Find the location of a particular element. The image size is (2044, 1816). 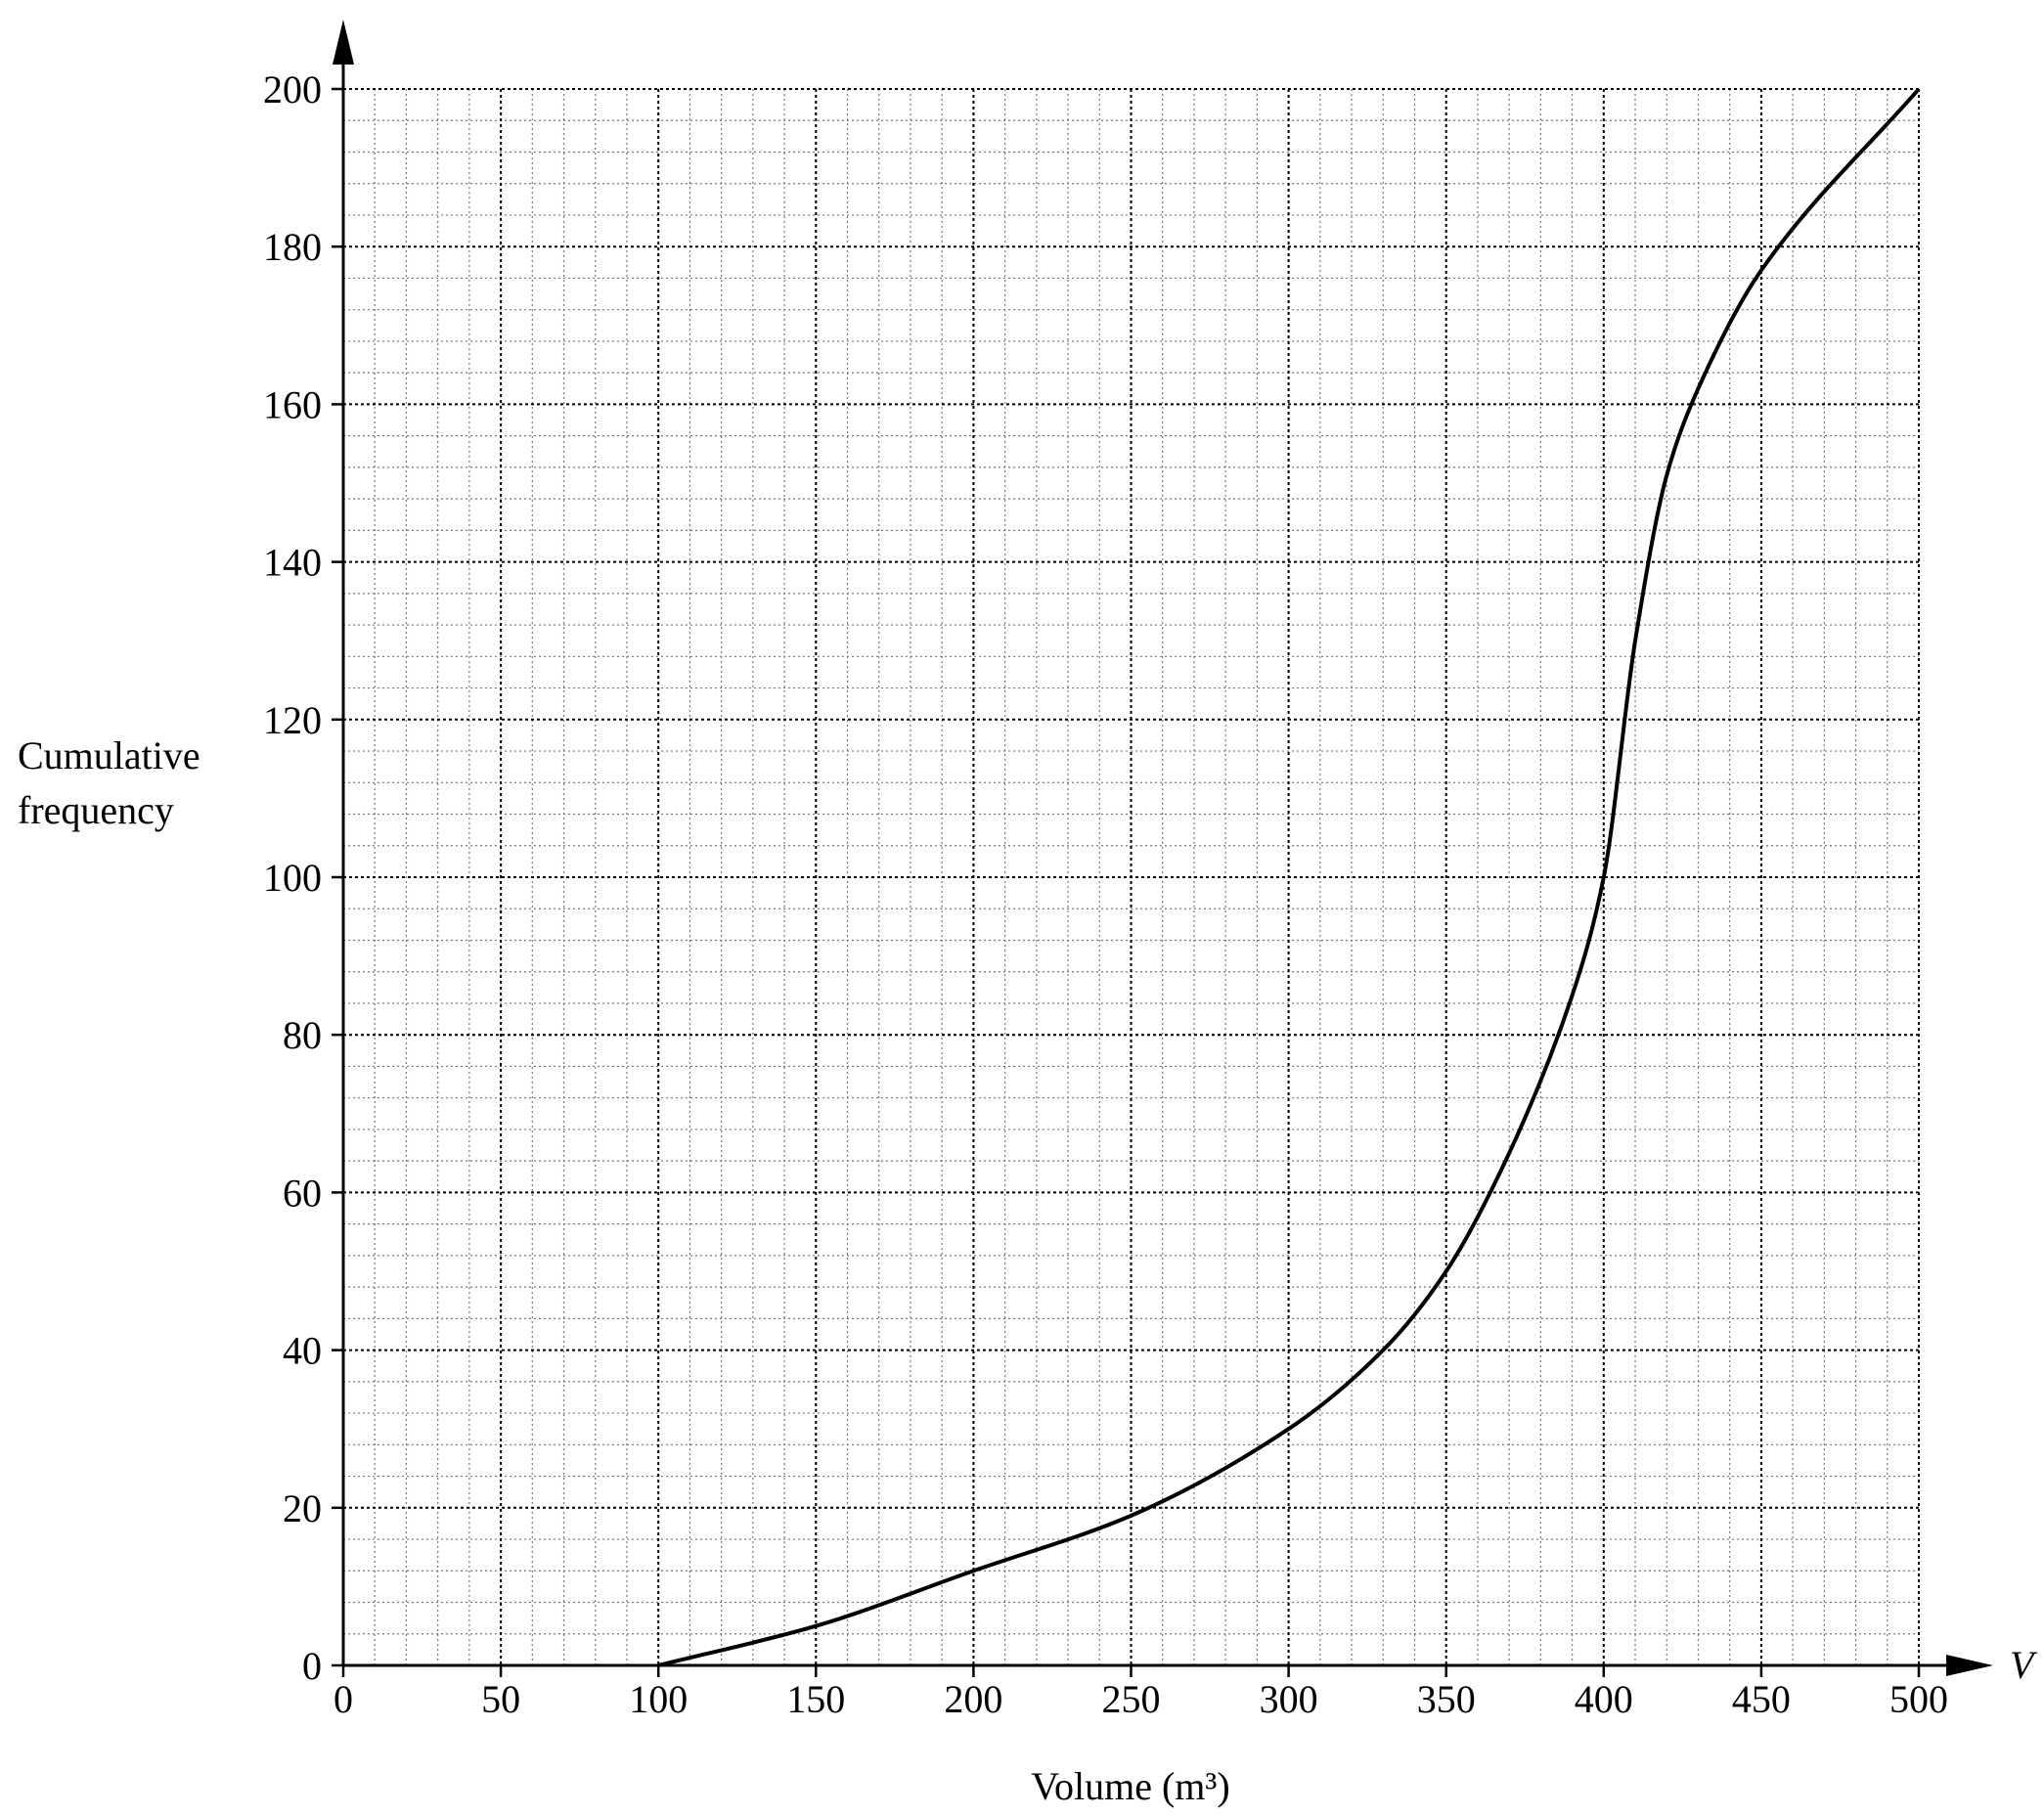

x-tick-label: 300 is located at coordinates (1289, 1699).